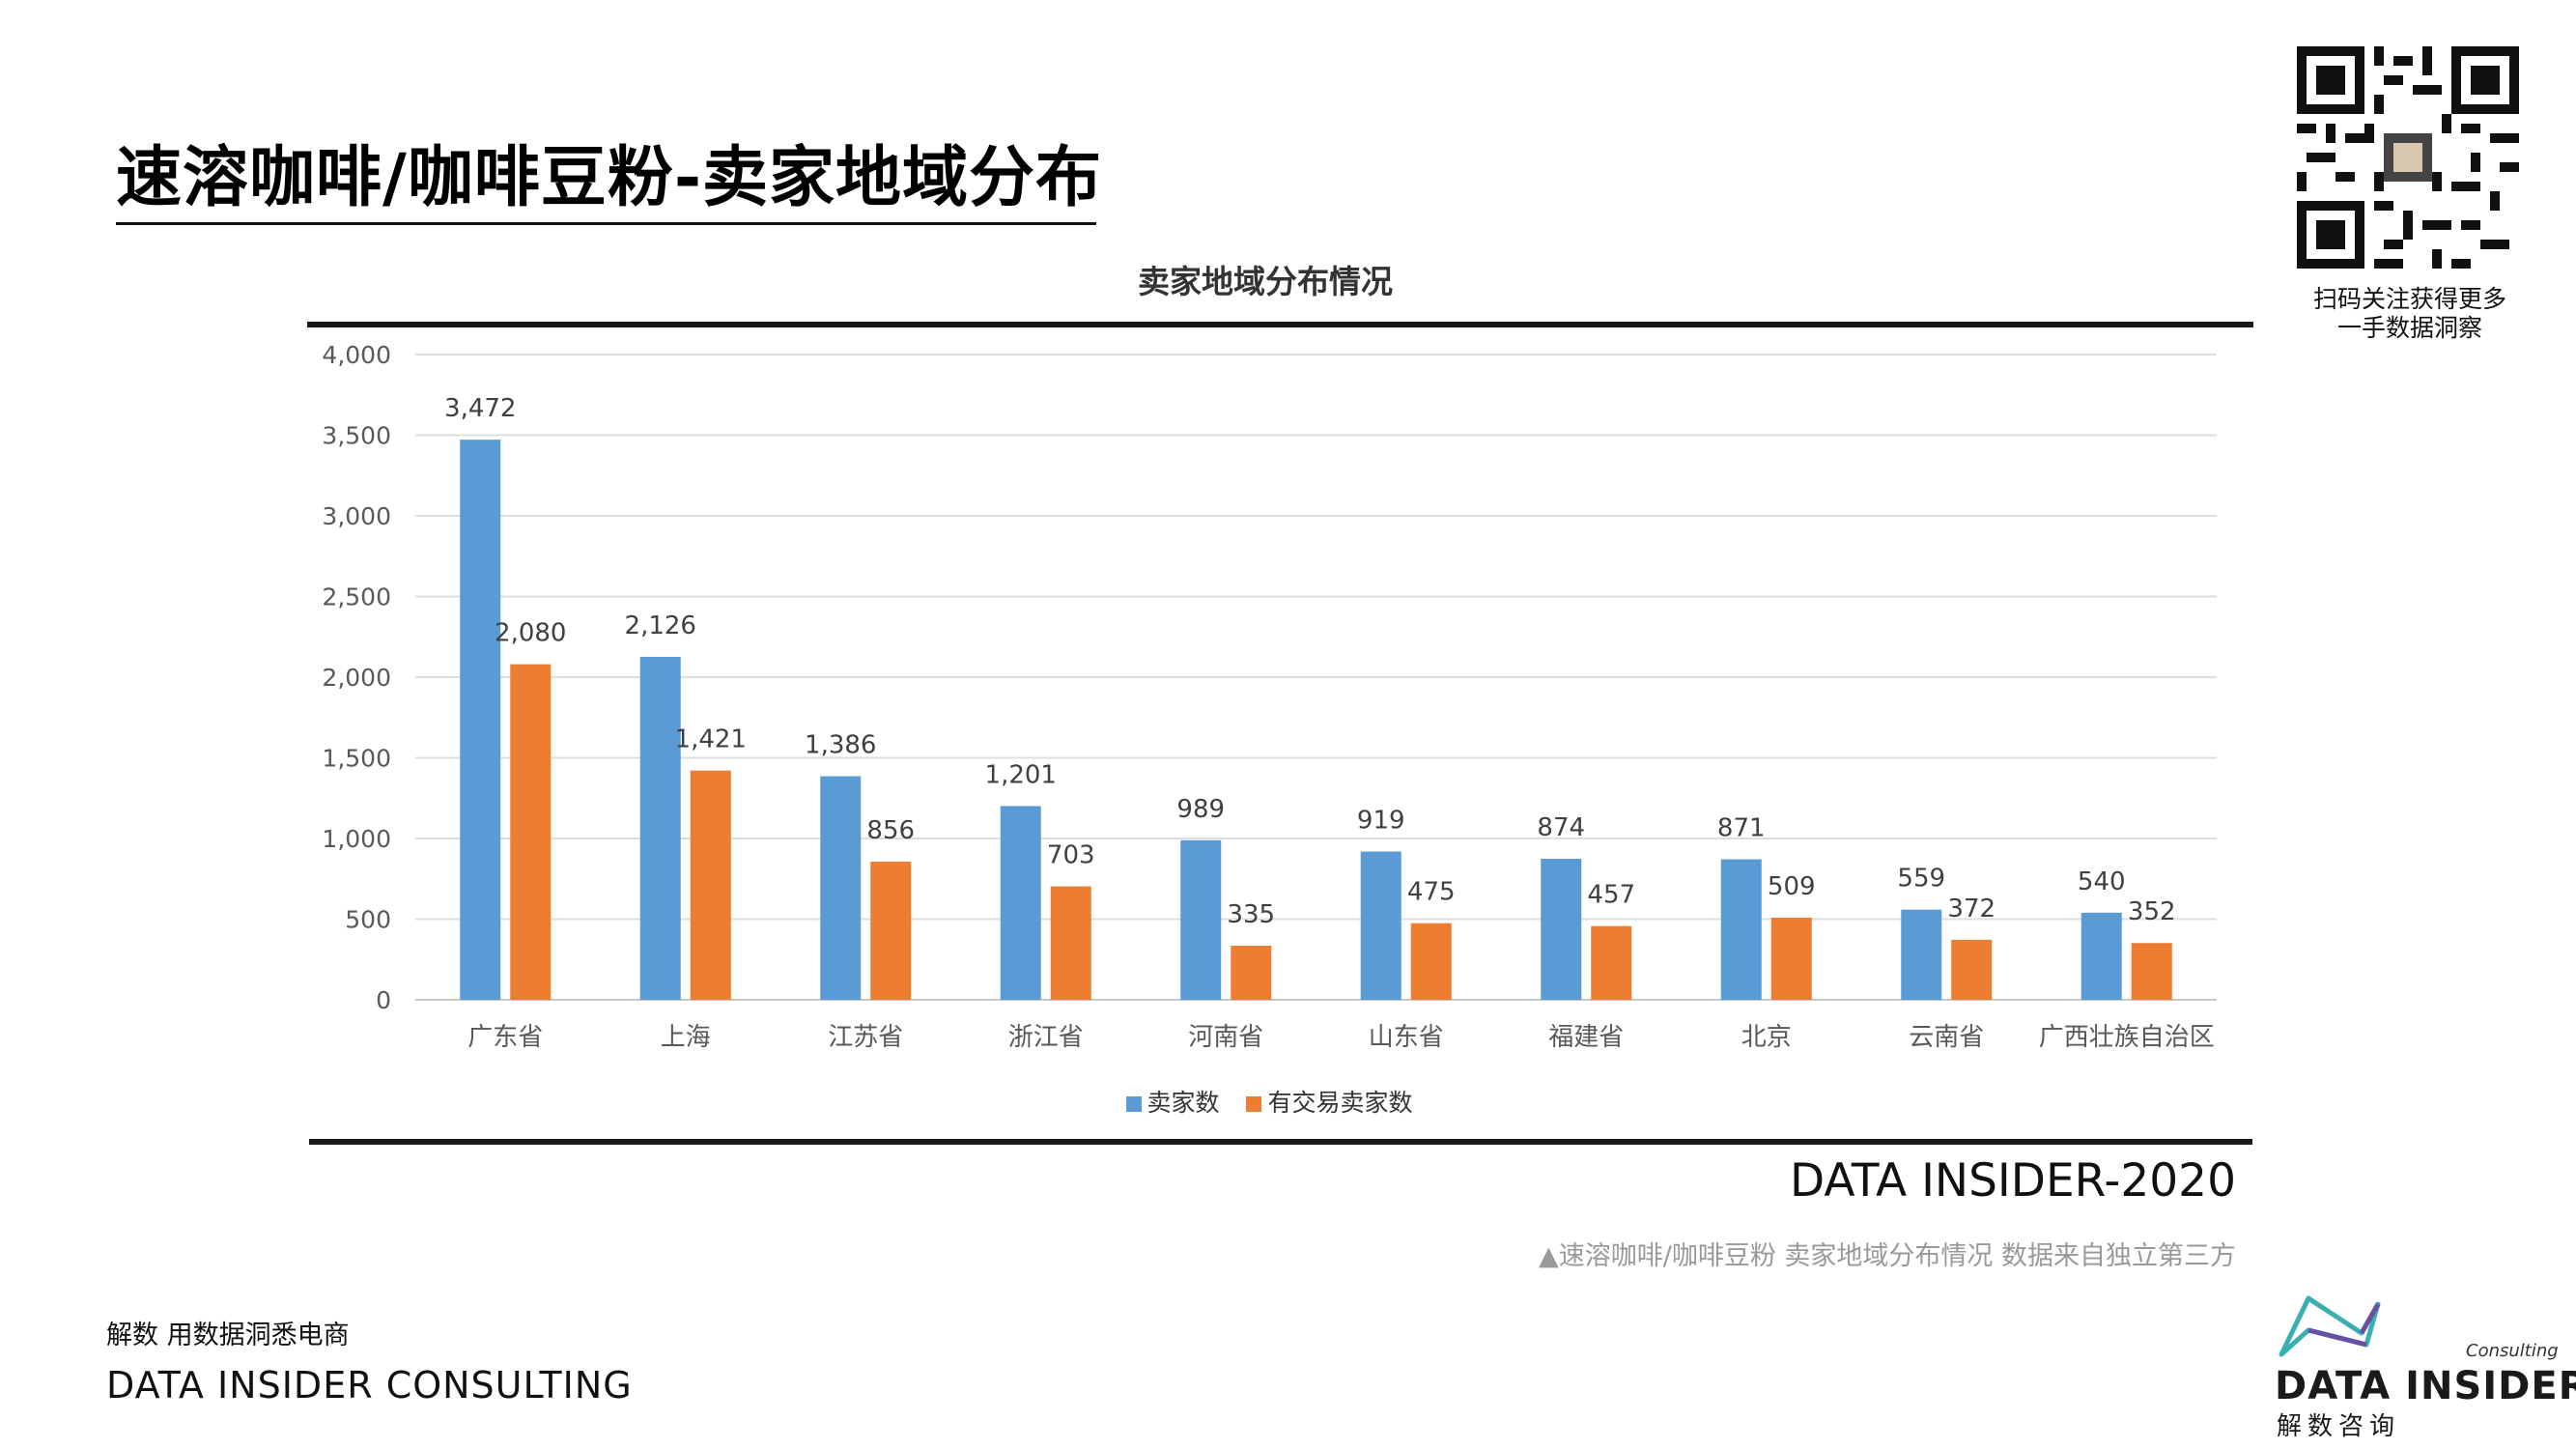  Describe the element at coordinates (2512, 1351) in the screenshot. I see `logo-tagline: Consulting` at that location.